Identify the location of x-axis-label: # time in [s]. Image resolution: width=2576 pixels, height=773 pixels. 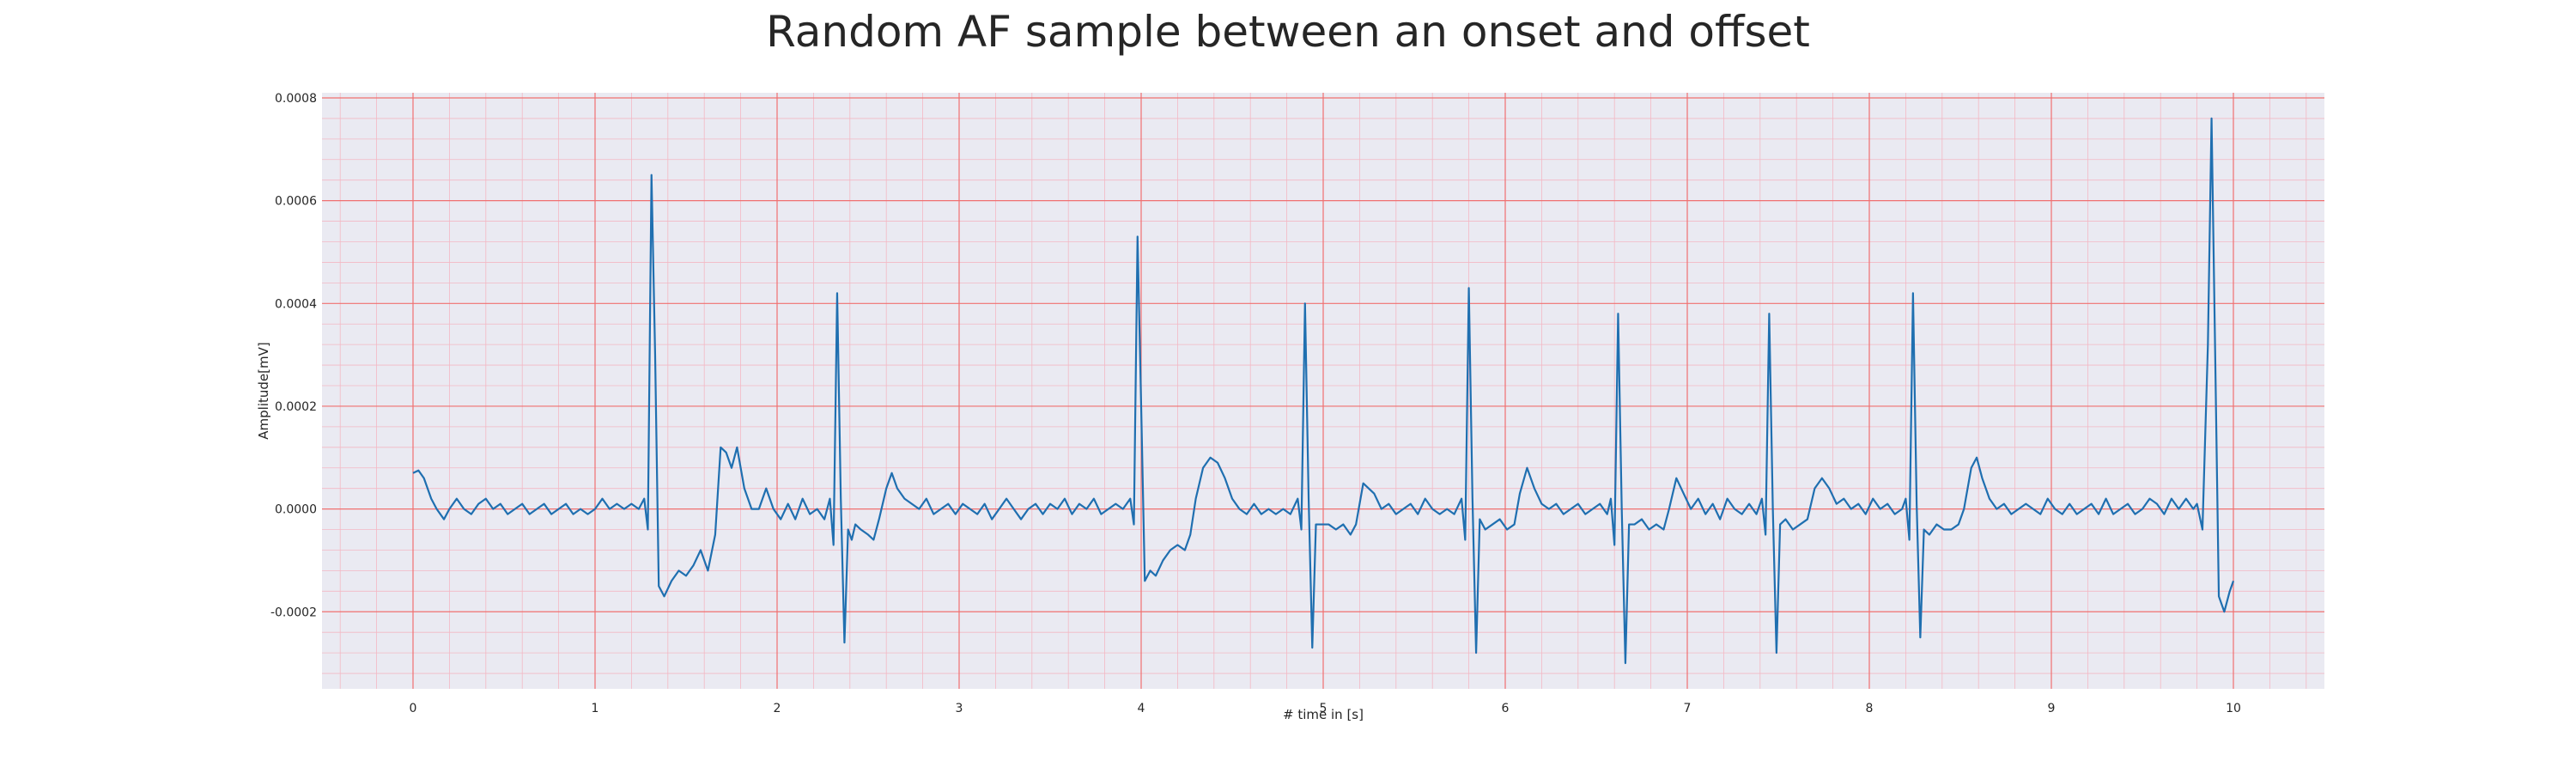
(1323, 714).